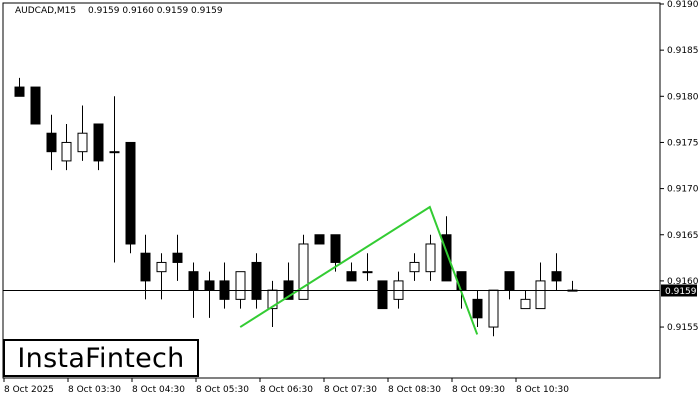 The image size is (700, 404). What do you see at coordinates (45, 11) in the screenshot?
I see `chart-header-symbol: AUDCAD,M15` at bounding box center [45, 11].